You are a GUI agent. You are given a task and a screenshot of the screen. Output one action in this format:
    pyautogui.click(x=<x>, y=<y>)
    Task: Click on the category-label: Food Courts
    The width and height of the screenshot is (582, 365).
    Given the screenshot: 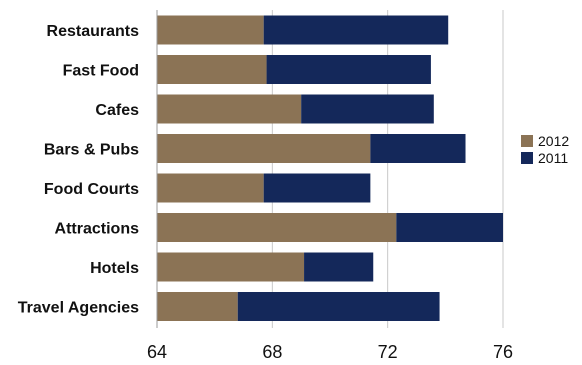 What is the action you would take?
    pyautogui.click(x=91, y=189)
    